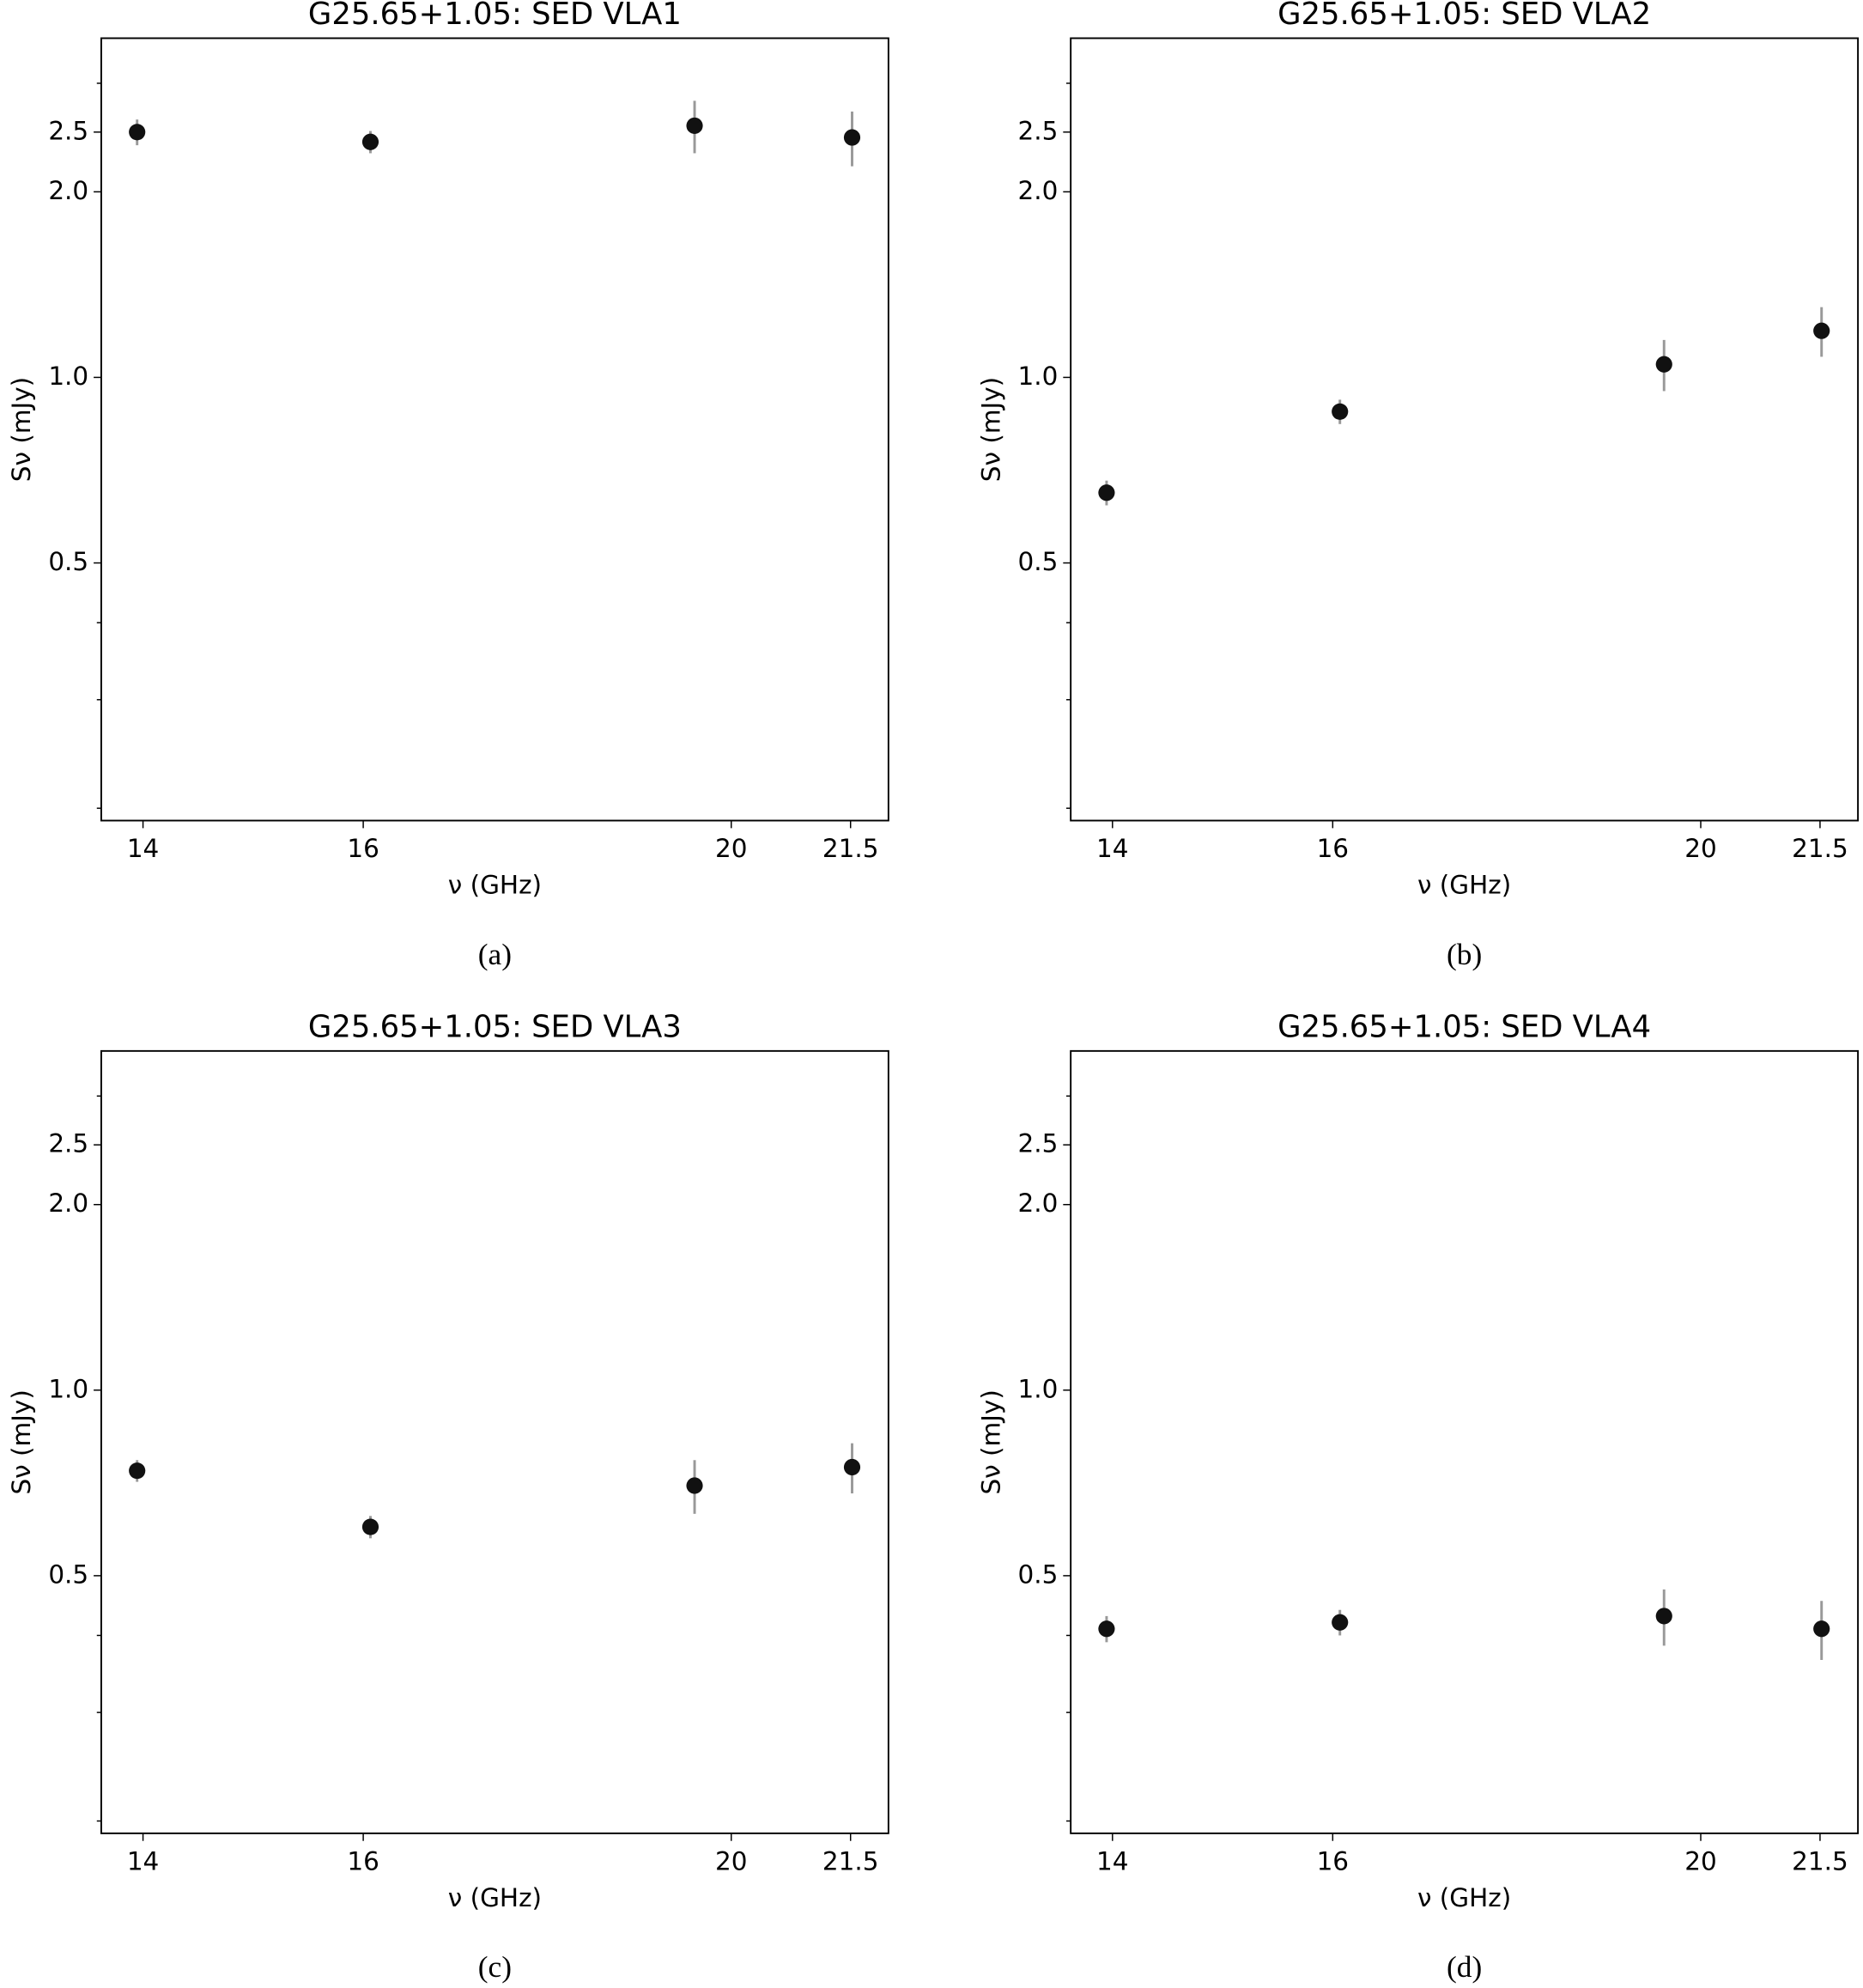 This screenshot has width=1863, height=1988. I want to click on caption: (c), so click(495, 1966).